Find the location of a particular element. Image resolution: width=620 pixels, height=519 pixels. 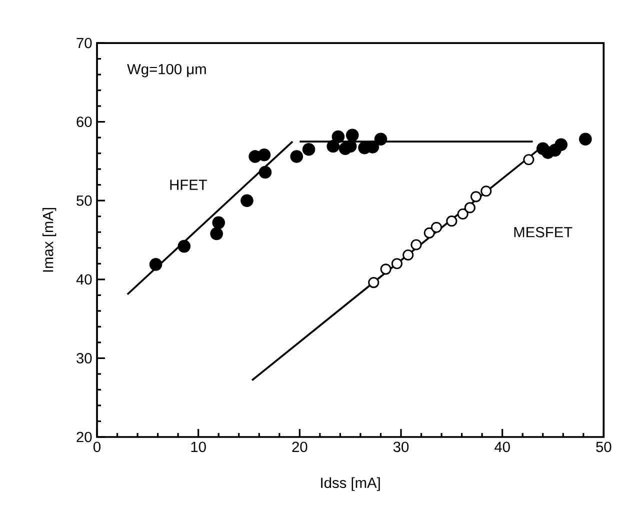

y-tick-label: 30 is located at coordinates (84, 358).